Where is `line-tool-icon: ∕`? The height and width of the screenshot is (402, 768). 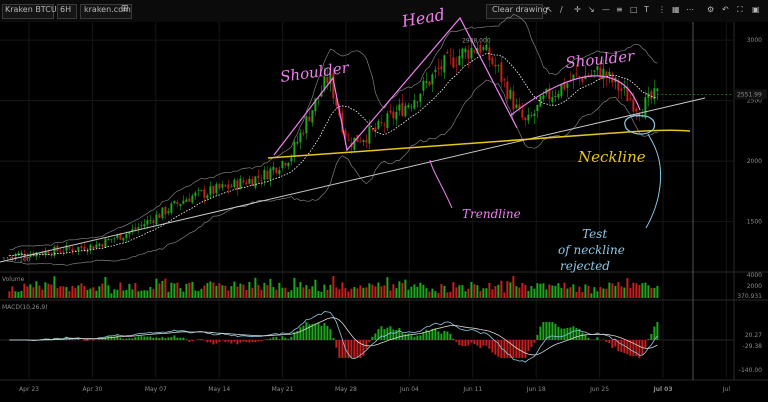 line-tool-icon: ∕ is located at coordinates (561, 9).